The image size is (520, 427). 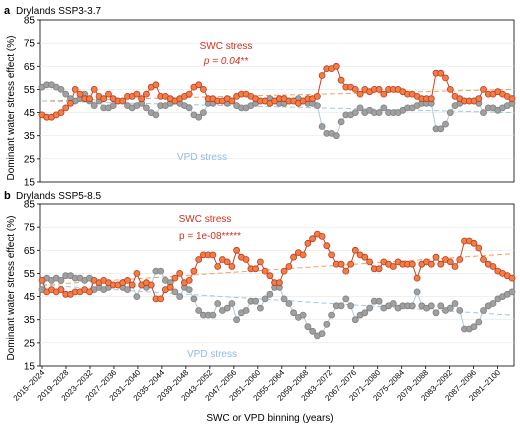 I want to click on panel-b-title: Drylands SSP5-8.5, so click(x=58, y=196).